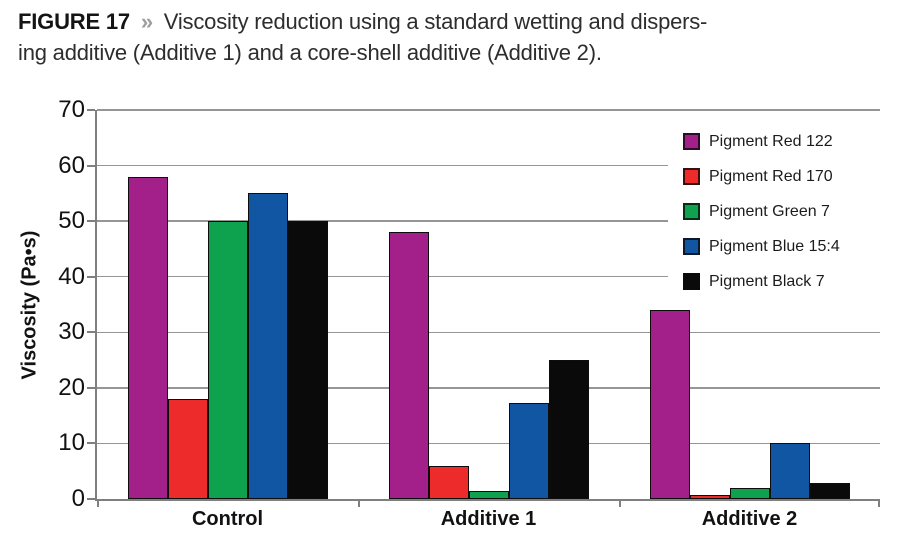 Image resolution: width=900 pixels, height=550 pixels. Describe the element at coordinates (71, 276) in the screenshot. I see `y-tick-label-40: 40` at that location.